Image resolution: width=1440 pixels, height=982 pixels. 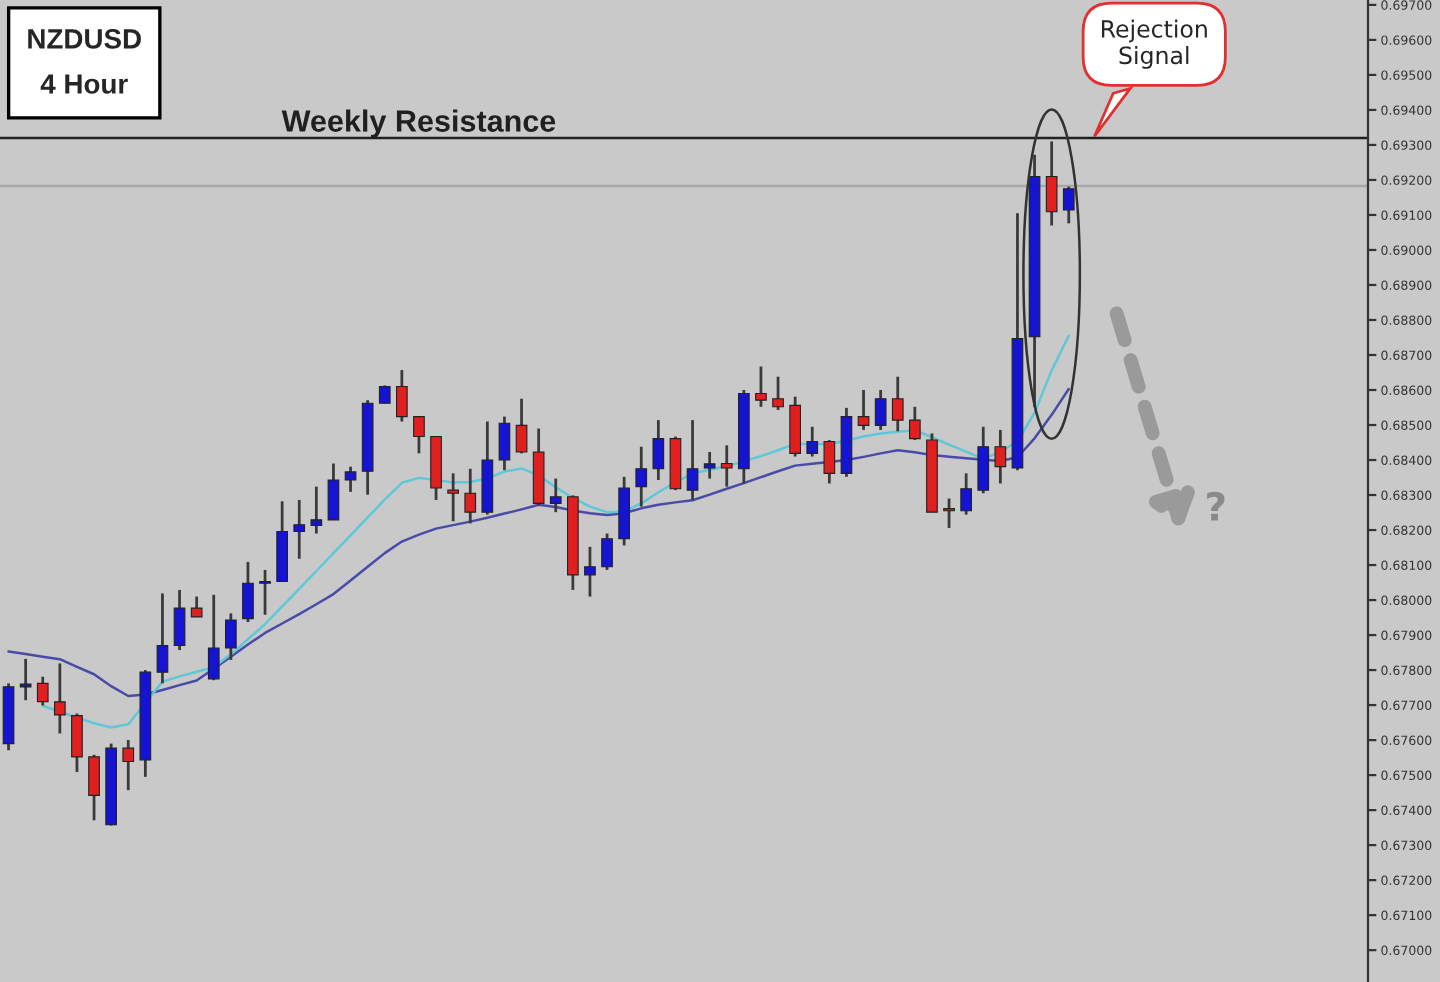 What do you see at coordinates (84, 39) in the screenshot?
I see `text: NZDUSD` at bounding box center [84, 39].